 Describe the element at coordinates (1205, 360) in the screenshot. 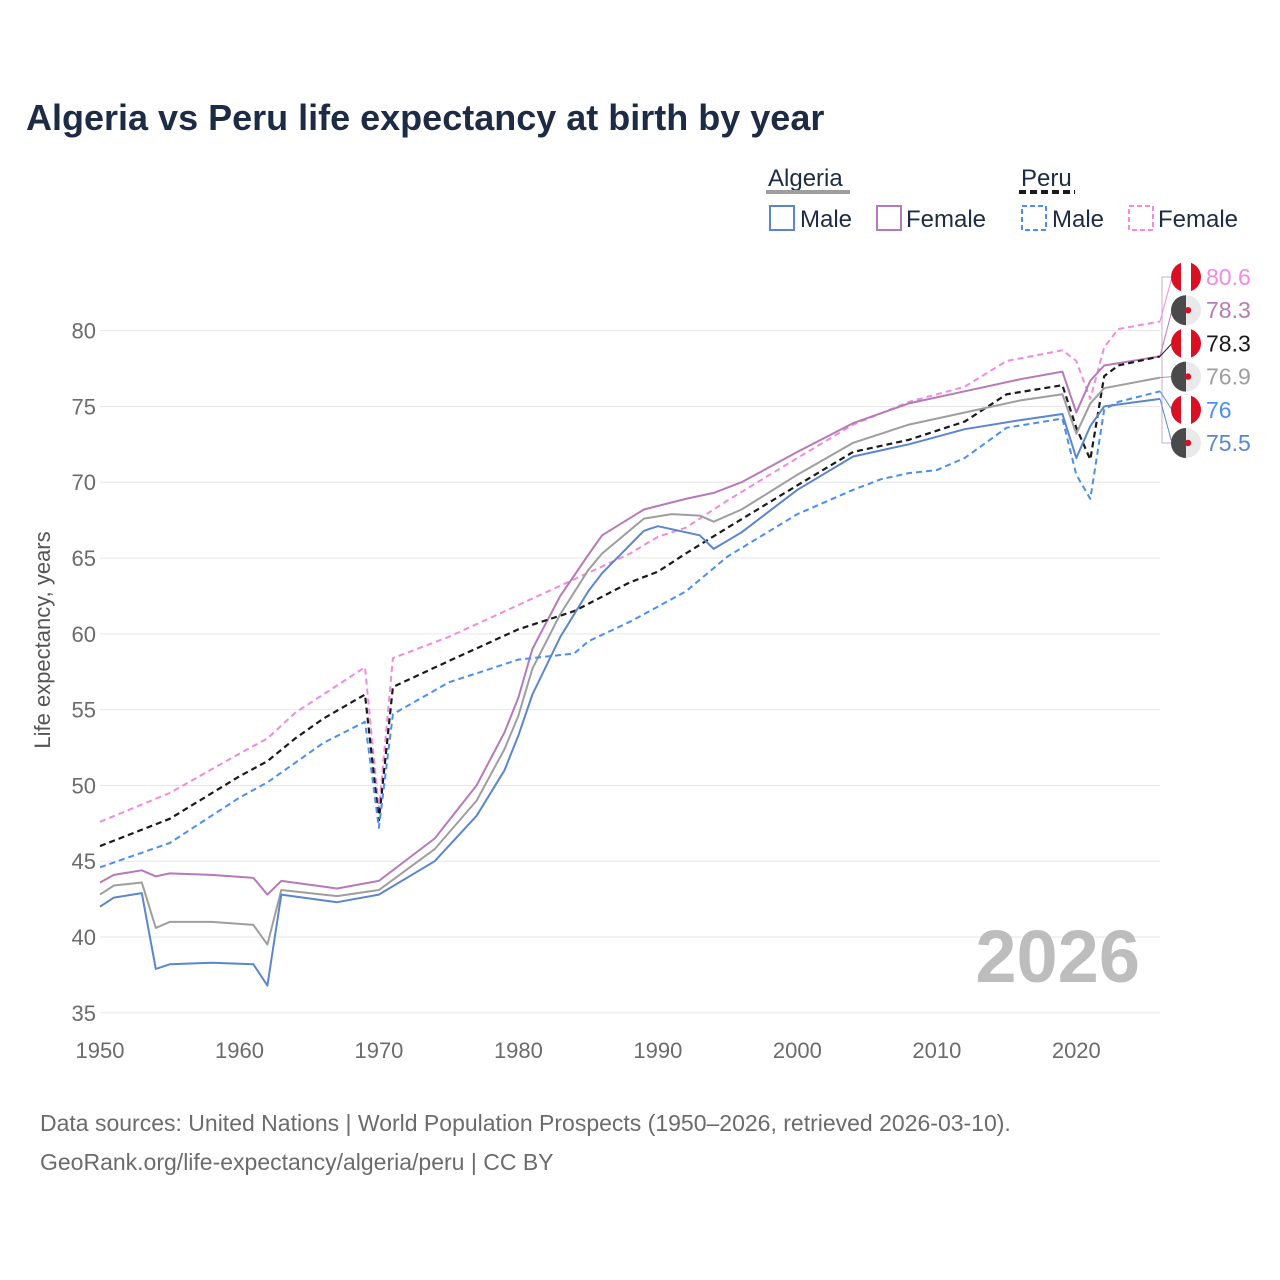

I see `end-labels: 80.6 78.3 78.3 76.9 76 75.5` at that location.